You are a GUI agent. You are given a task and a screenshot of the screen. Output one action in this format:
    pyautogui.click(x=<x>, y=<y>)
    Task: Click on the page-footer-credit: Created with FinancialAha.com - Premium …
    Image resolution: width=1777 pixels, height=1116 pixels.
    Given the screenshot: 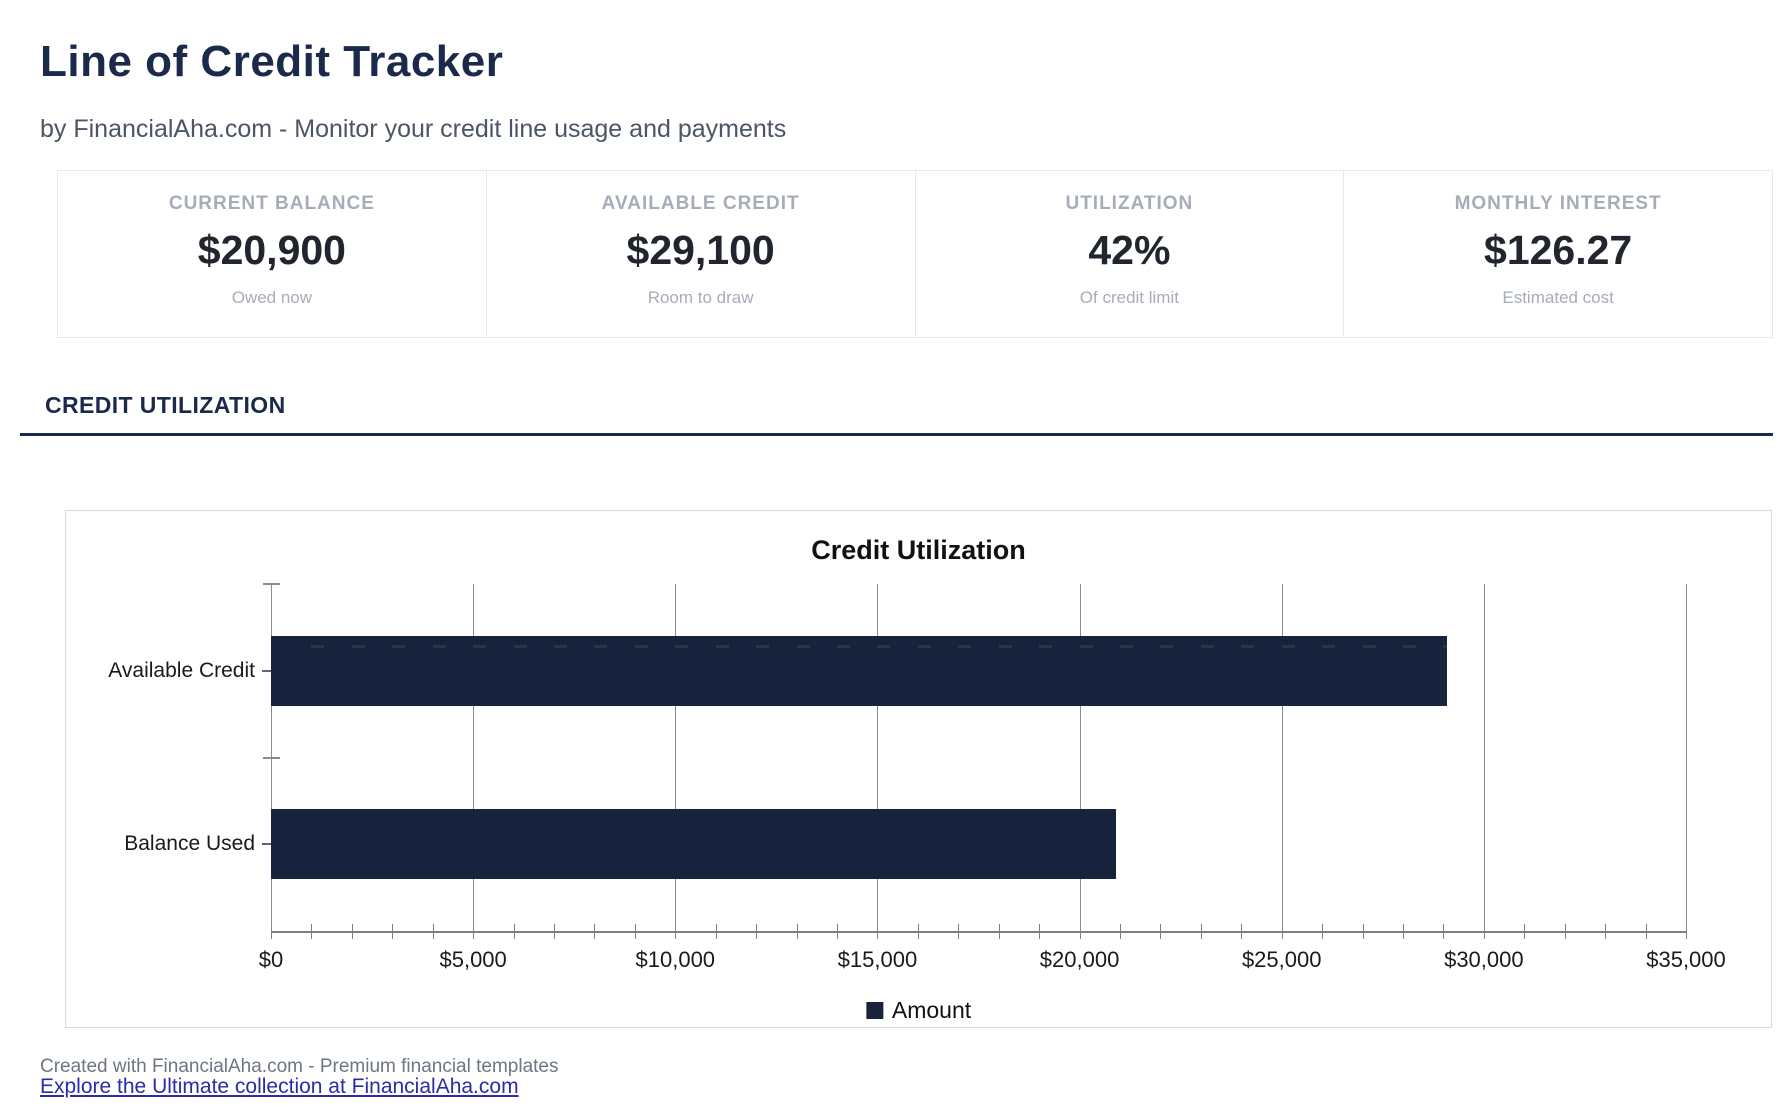 What is the action you would take?
    pyautogui.click(x=299, y=1066)
    